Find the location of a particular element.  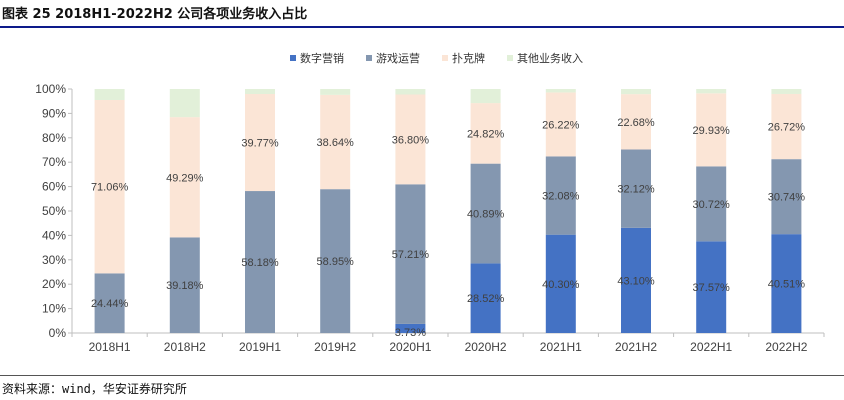

data-label: 26.72% is located at coordinates (787, 128).